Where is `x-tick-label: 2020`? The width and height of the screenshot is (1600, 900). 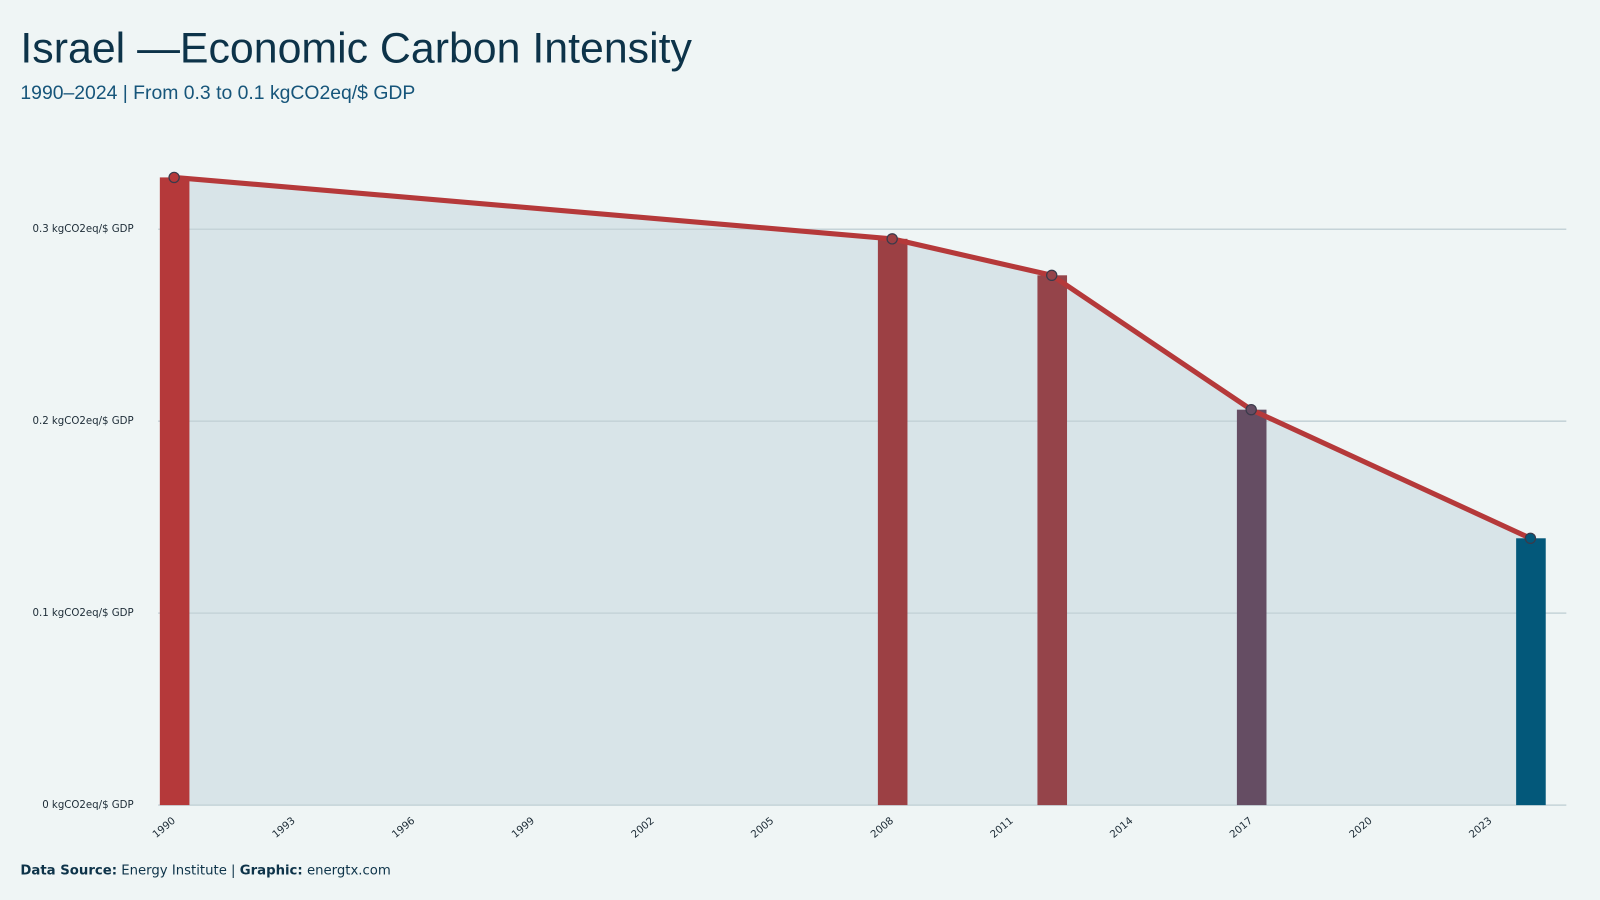 x-tick-label: 2020 is located at coordinates (1361, 828).